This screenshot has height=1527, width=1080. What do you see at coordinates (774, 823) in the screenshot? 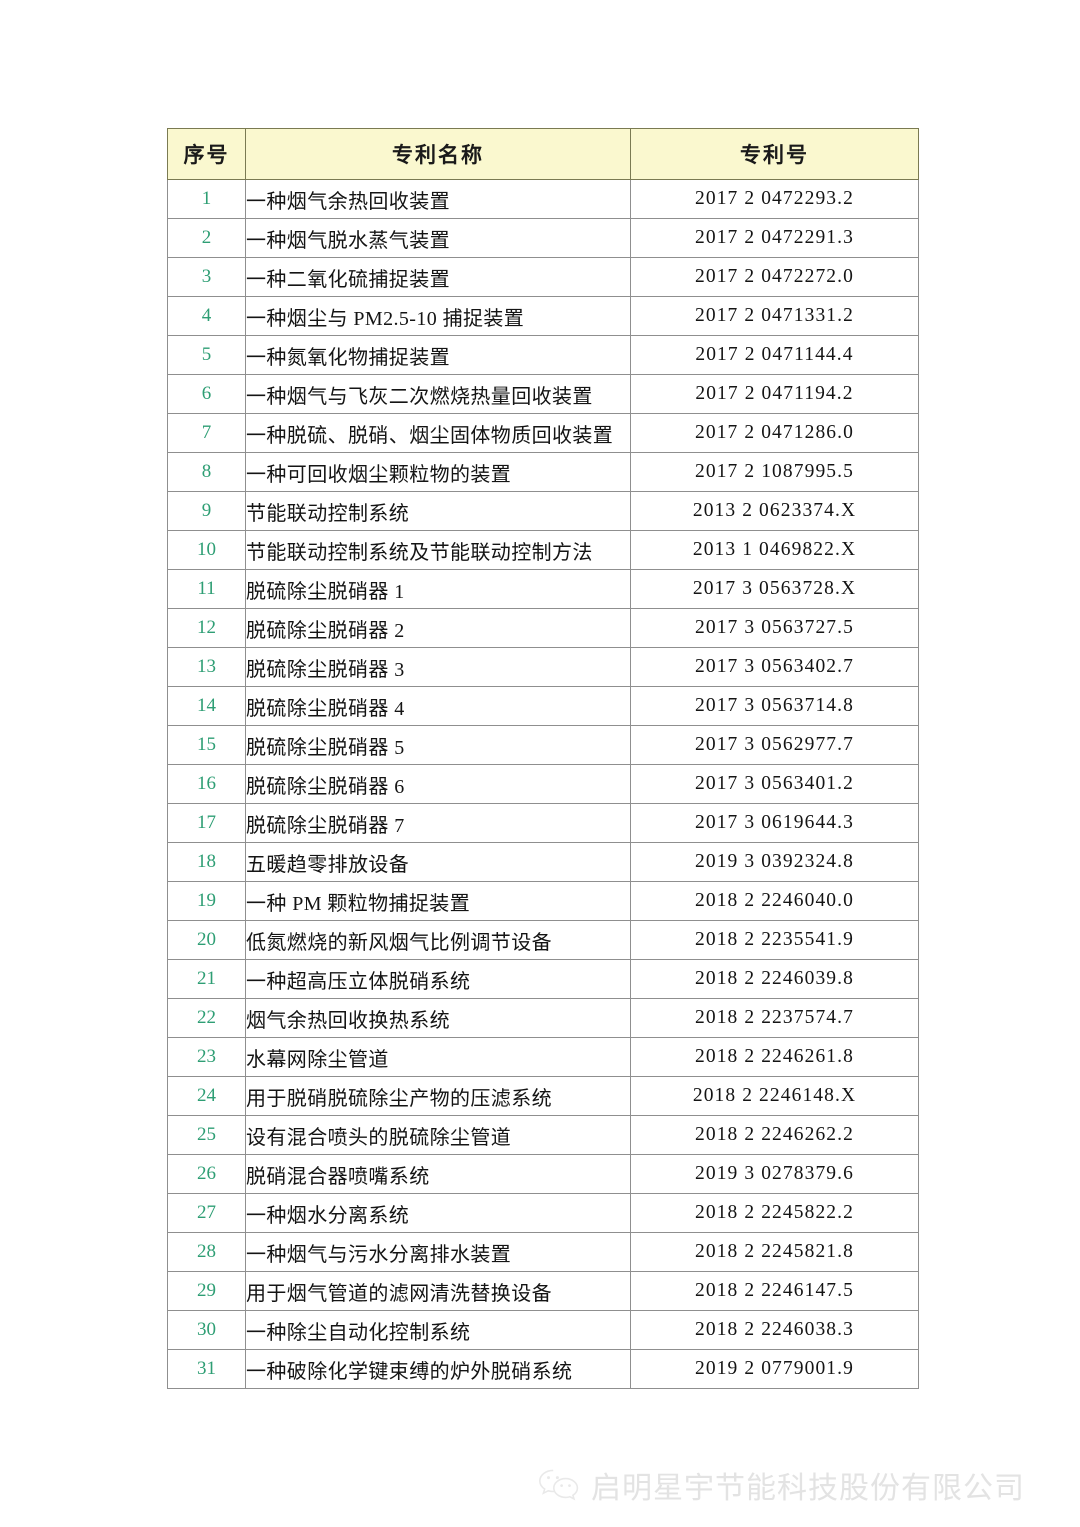
I see `cell-patent-number: 2017 3 0619644.3` at bounding box center [774, 823].